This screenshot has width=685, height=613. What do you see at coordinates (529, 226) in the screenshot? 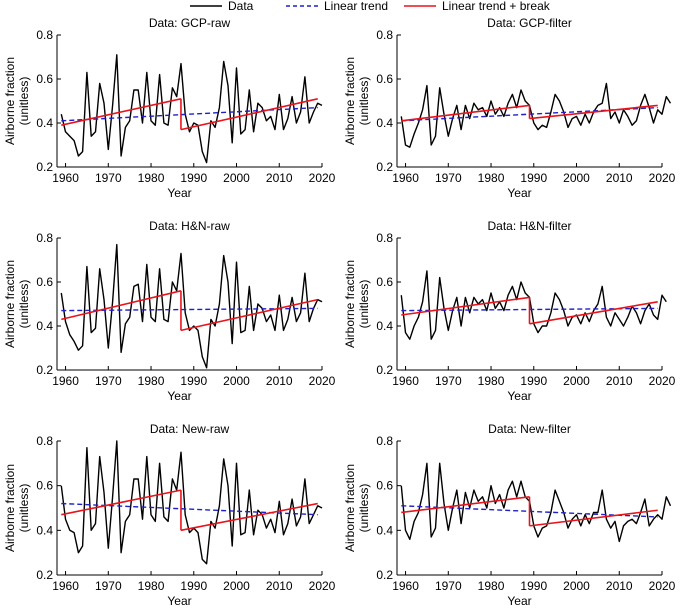
I see `panel-title: Data: H&N-filter` at bounding box center [529, 226].